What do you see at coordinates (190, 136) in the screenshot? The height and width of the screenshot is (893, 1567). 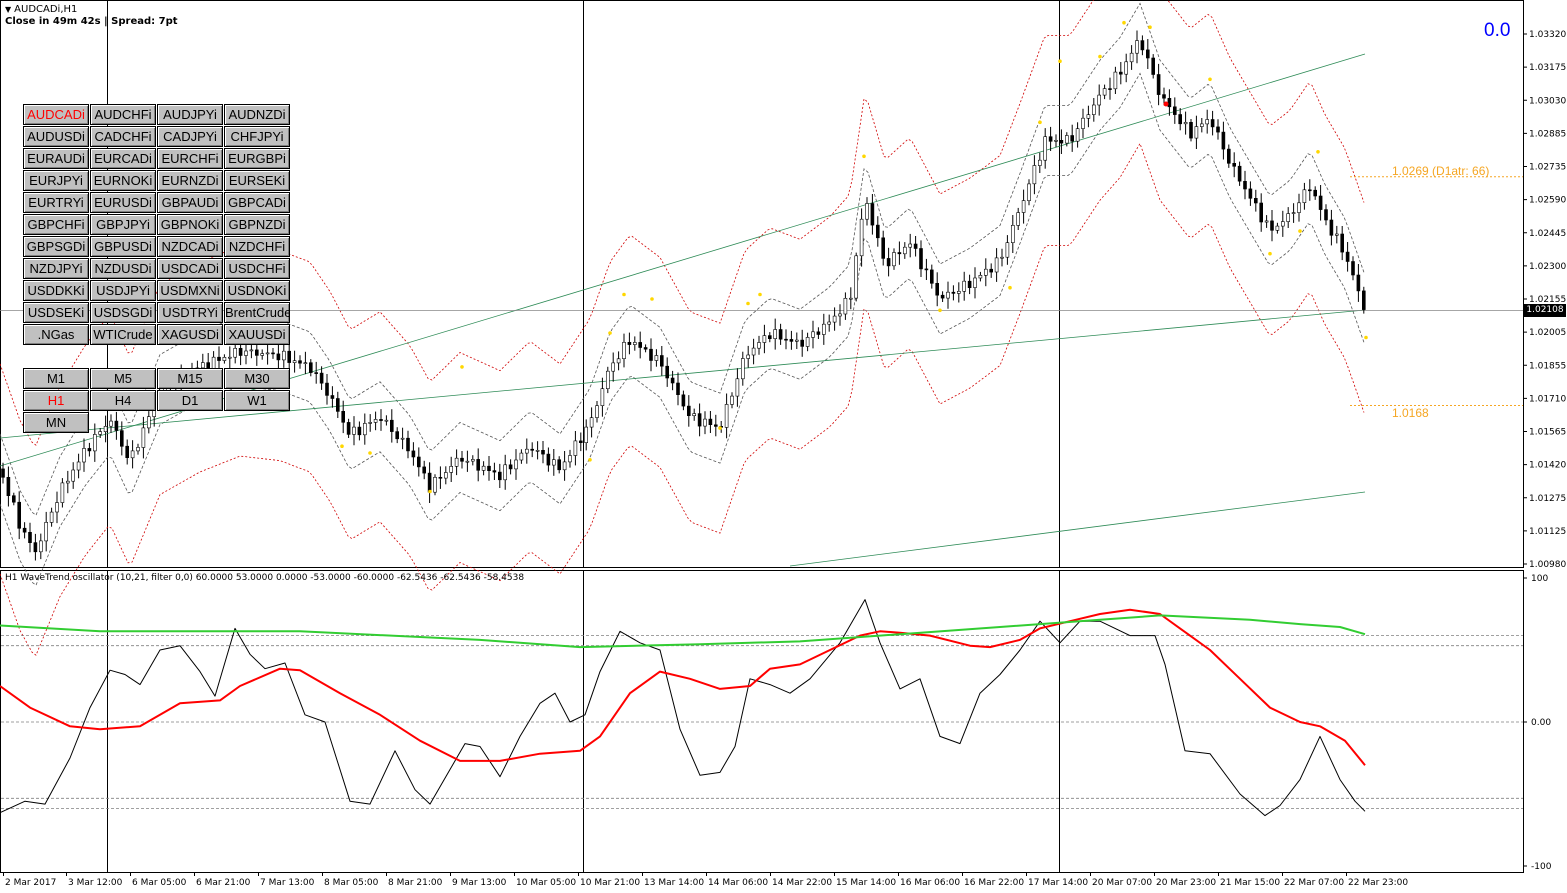 I see `symbol-button: CADJPYi` at bounding box center [190, 136].